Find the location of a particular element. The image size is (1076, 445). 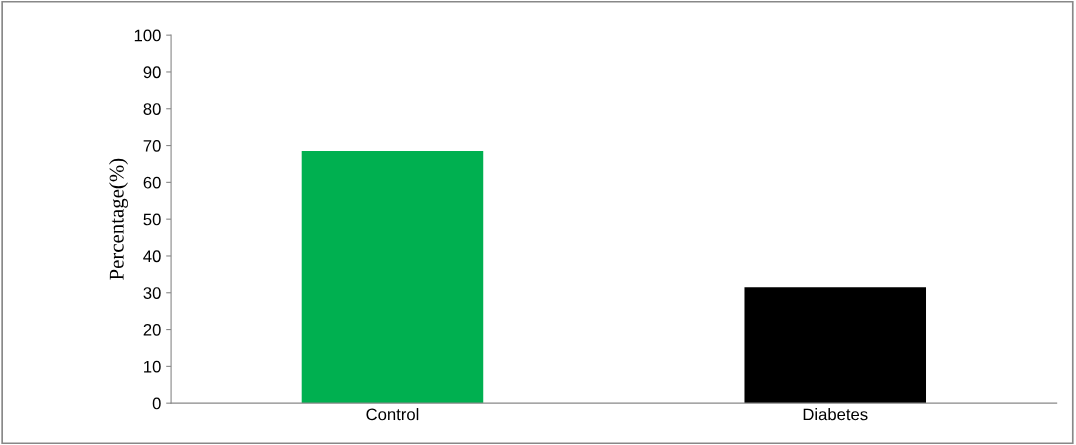

y-tick-label: 90 is located at coordinates (152, 72).